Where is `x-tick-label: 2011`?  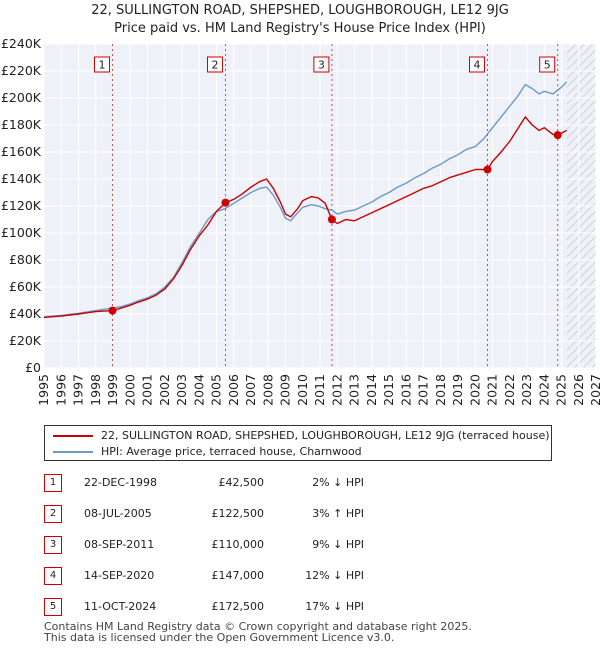
x-tick-label: 2011 is located at coordinates (319, 390).